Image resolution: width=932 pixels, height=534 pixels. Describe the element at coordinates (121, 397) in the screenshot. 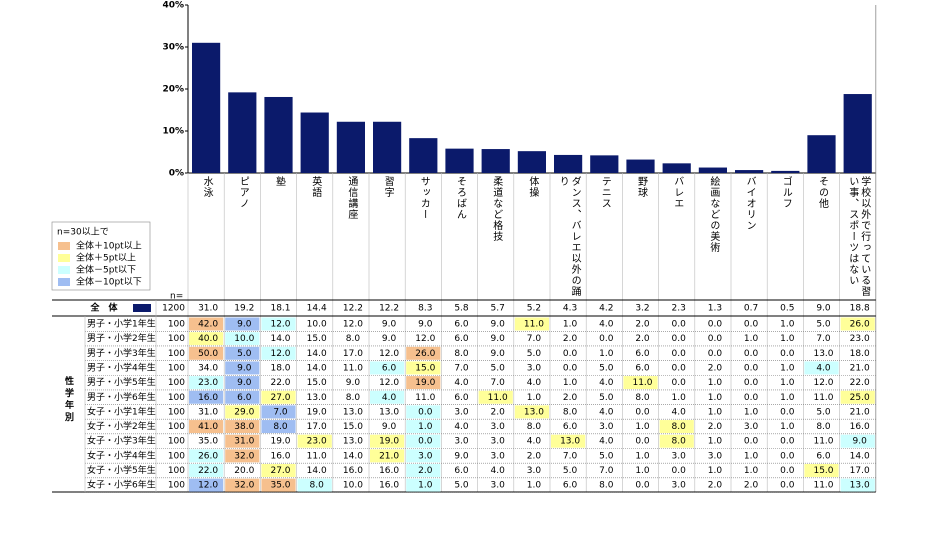

I see `row-label: 男子・小学6年生` at that location.